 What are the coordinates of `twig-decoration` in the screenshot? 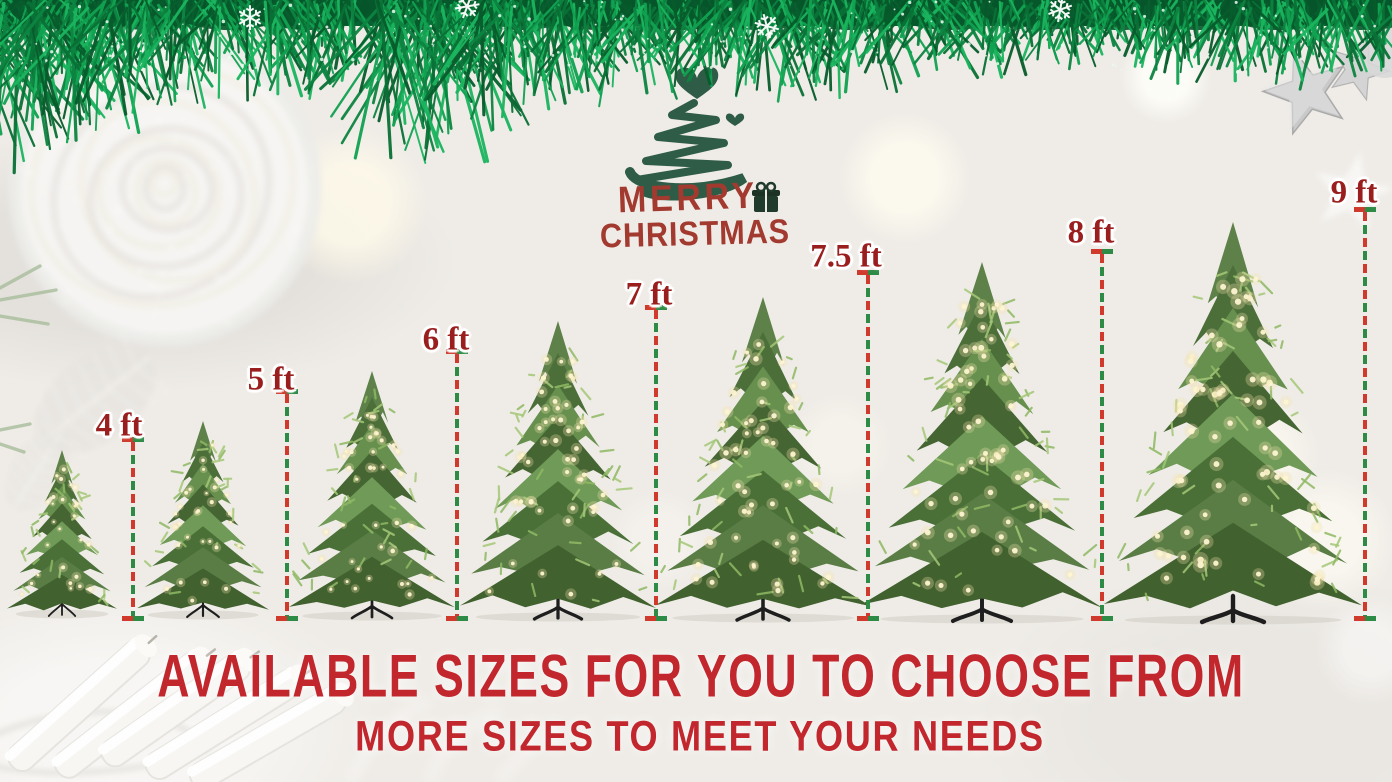 It's located at (453, 739).